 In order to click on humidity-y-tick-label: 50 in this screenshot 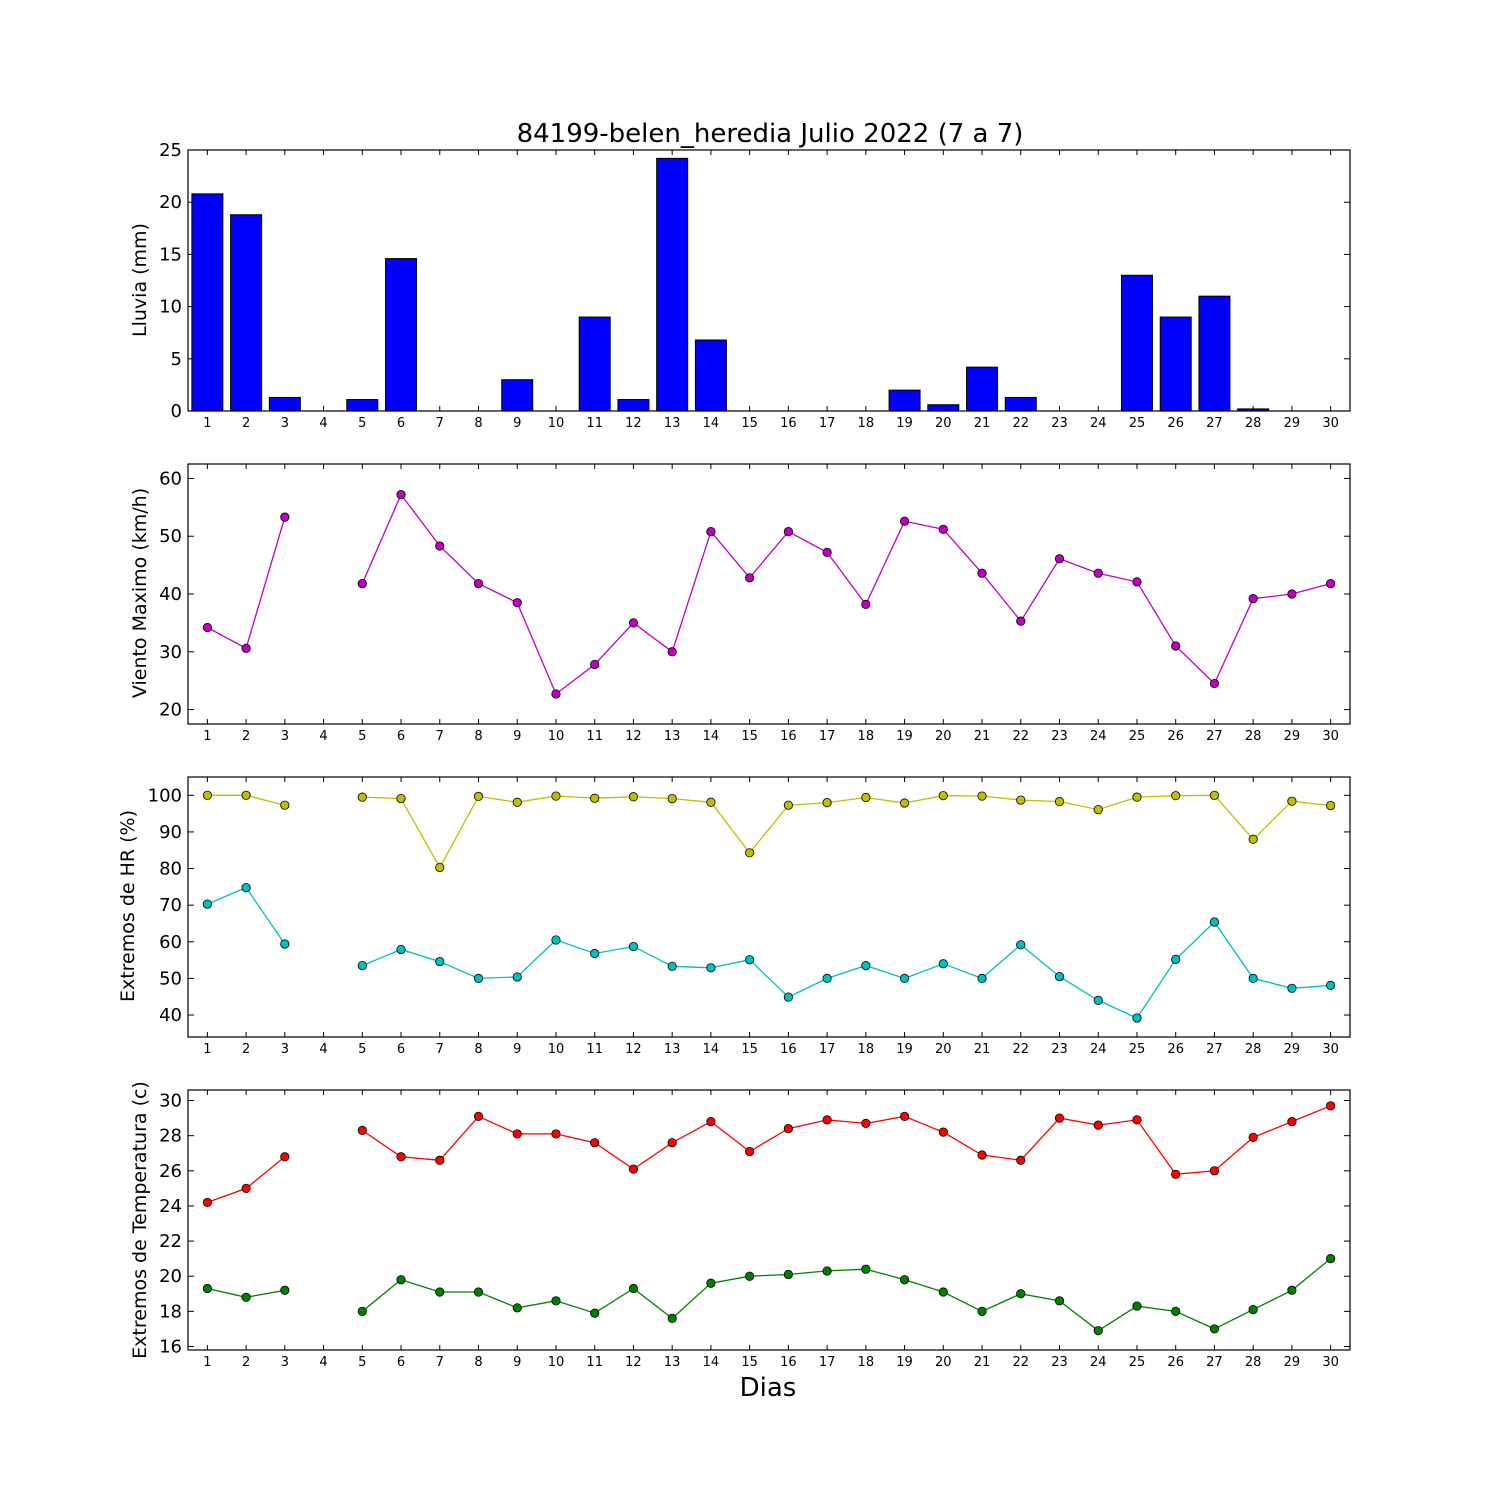, I will do `click(170, 978)`.